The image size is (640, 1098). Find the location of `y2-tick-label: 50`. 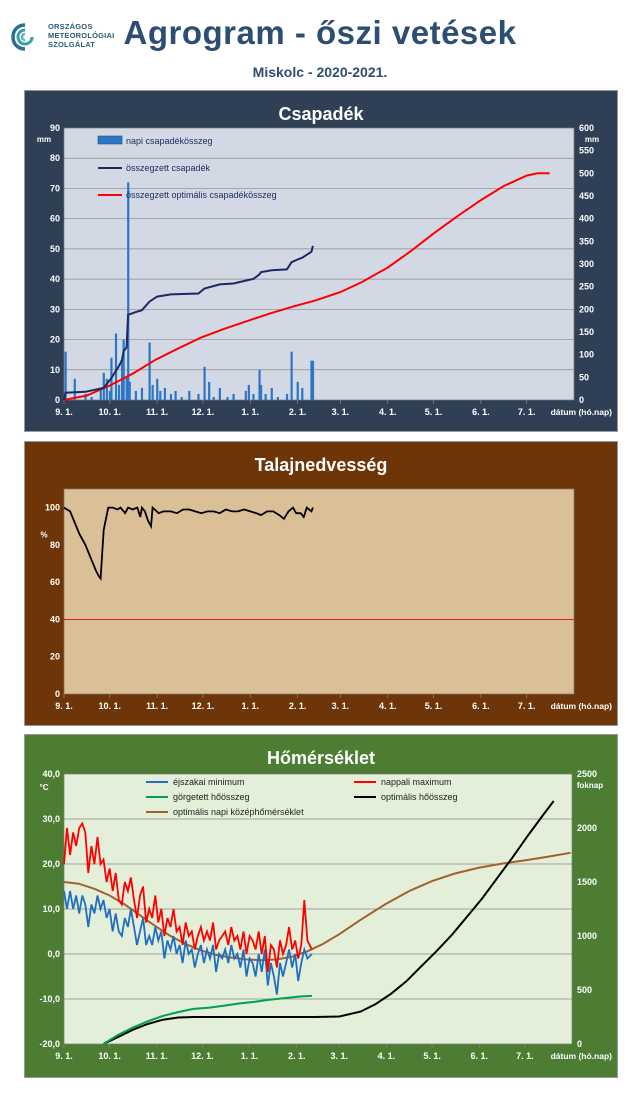

y2-tick-label: 50 is located at coordinates (584, 377).